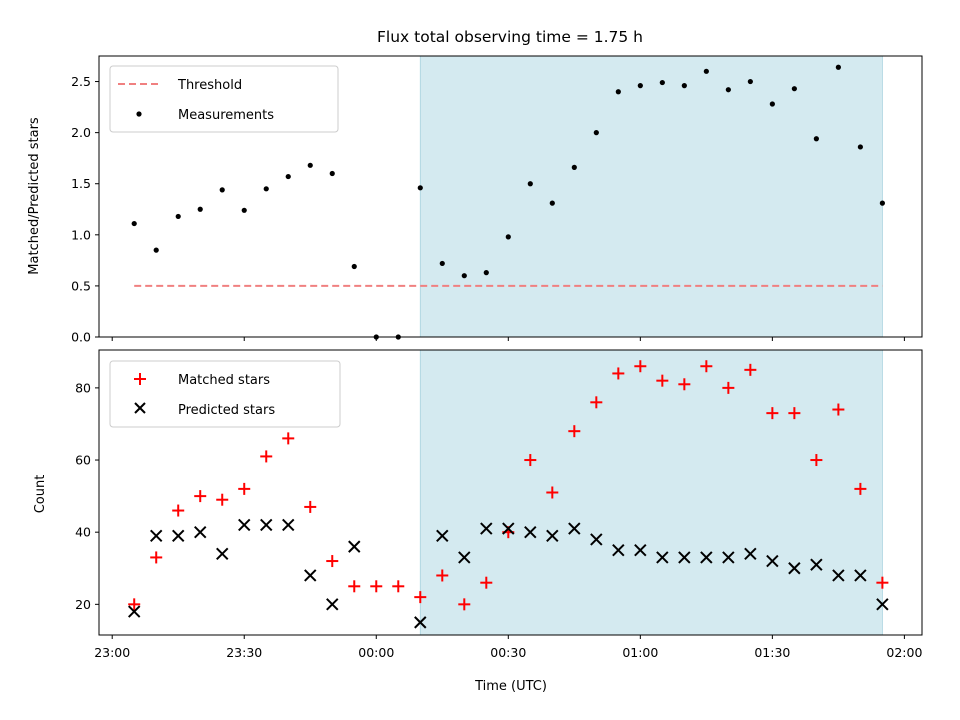  Describe the element at coordinates (40, 494) in the screenshot. I see `bottom-y-axis-label: Count` at that location.